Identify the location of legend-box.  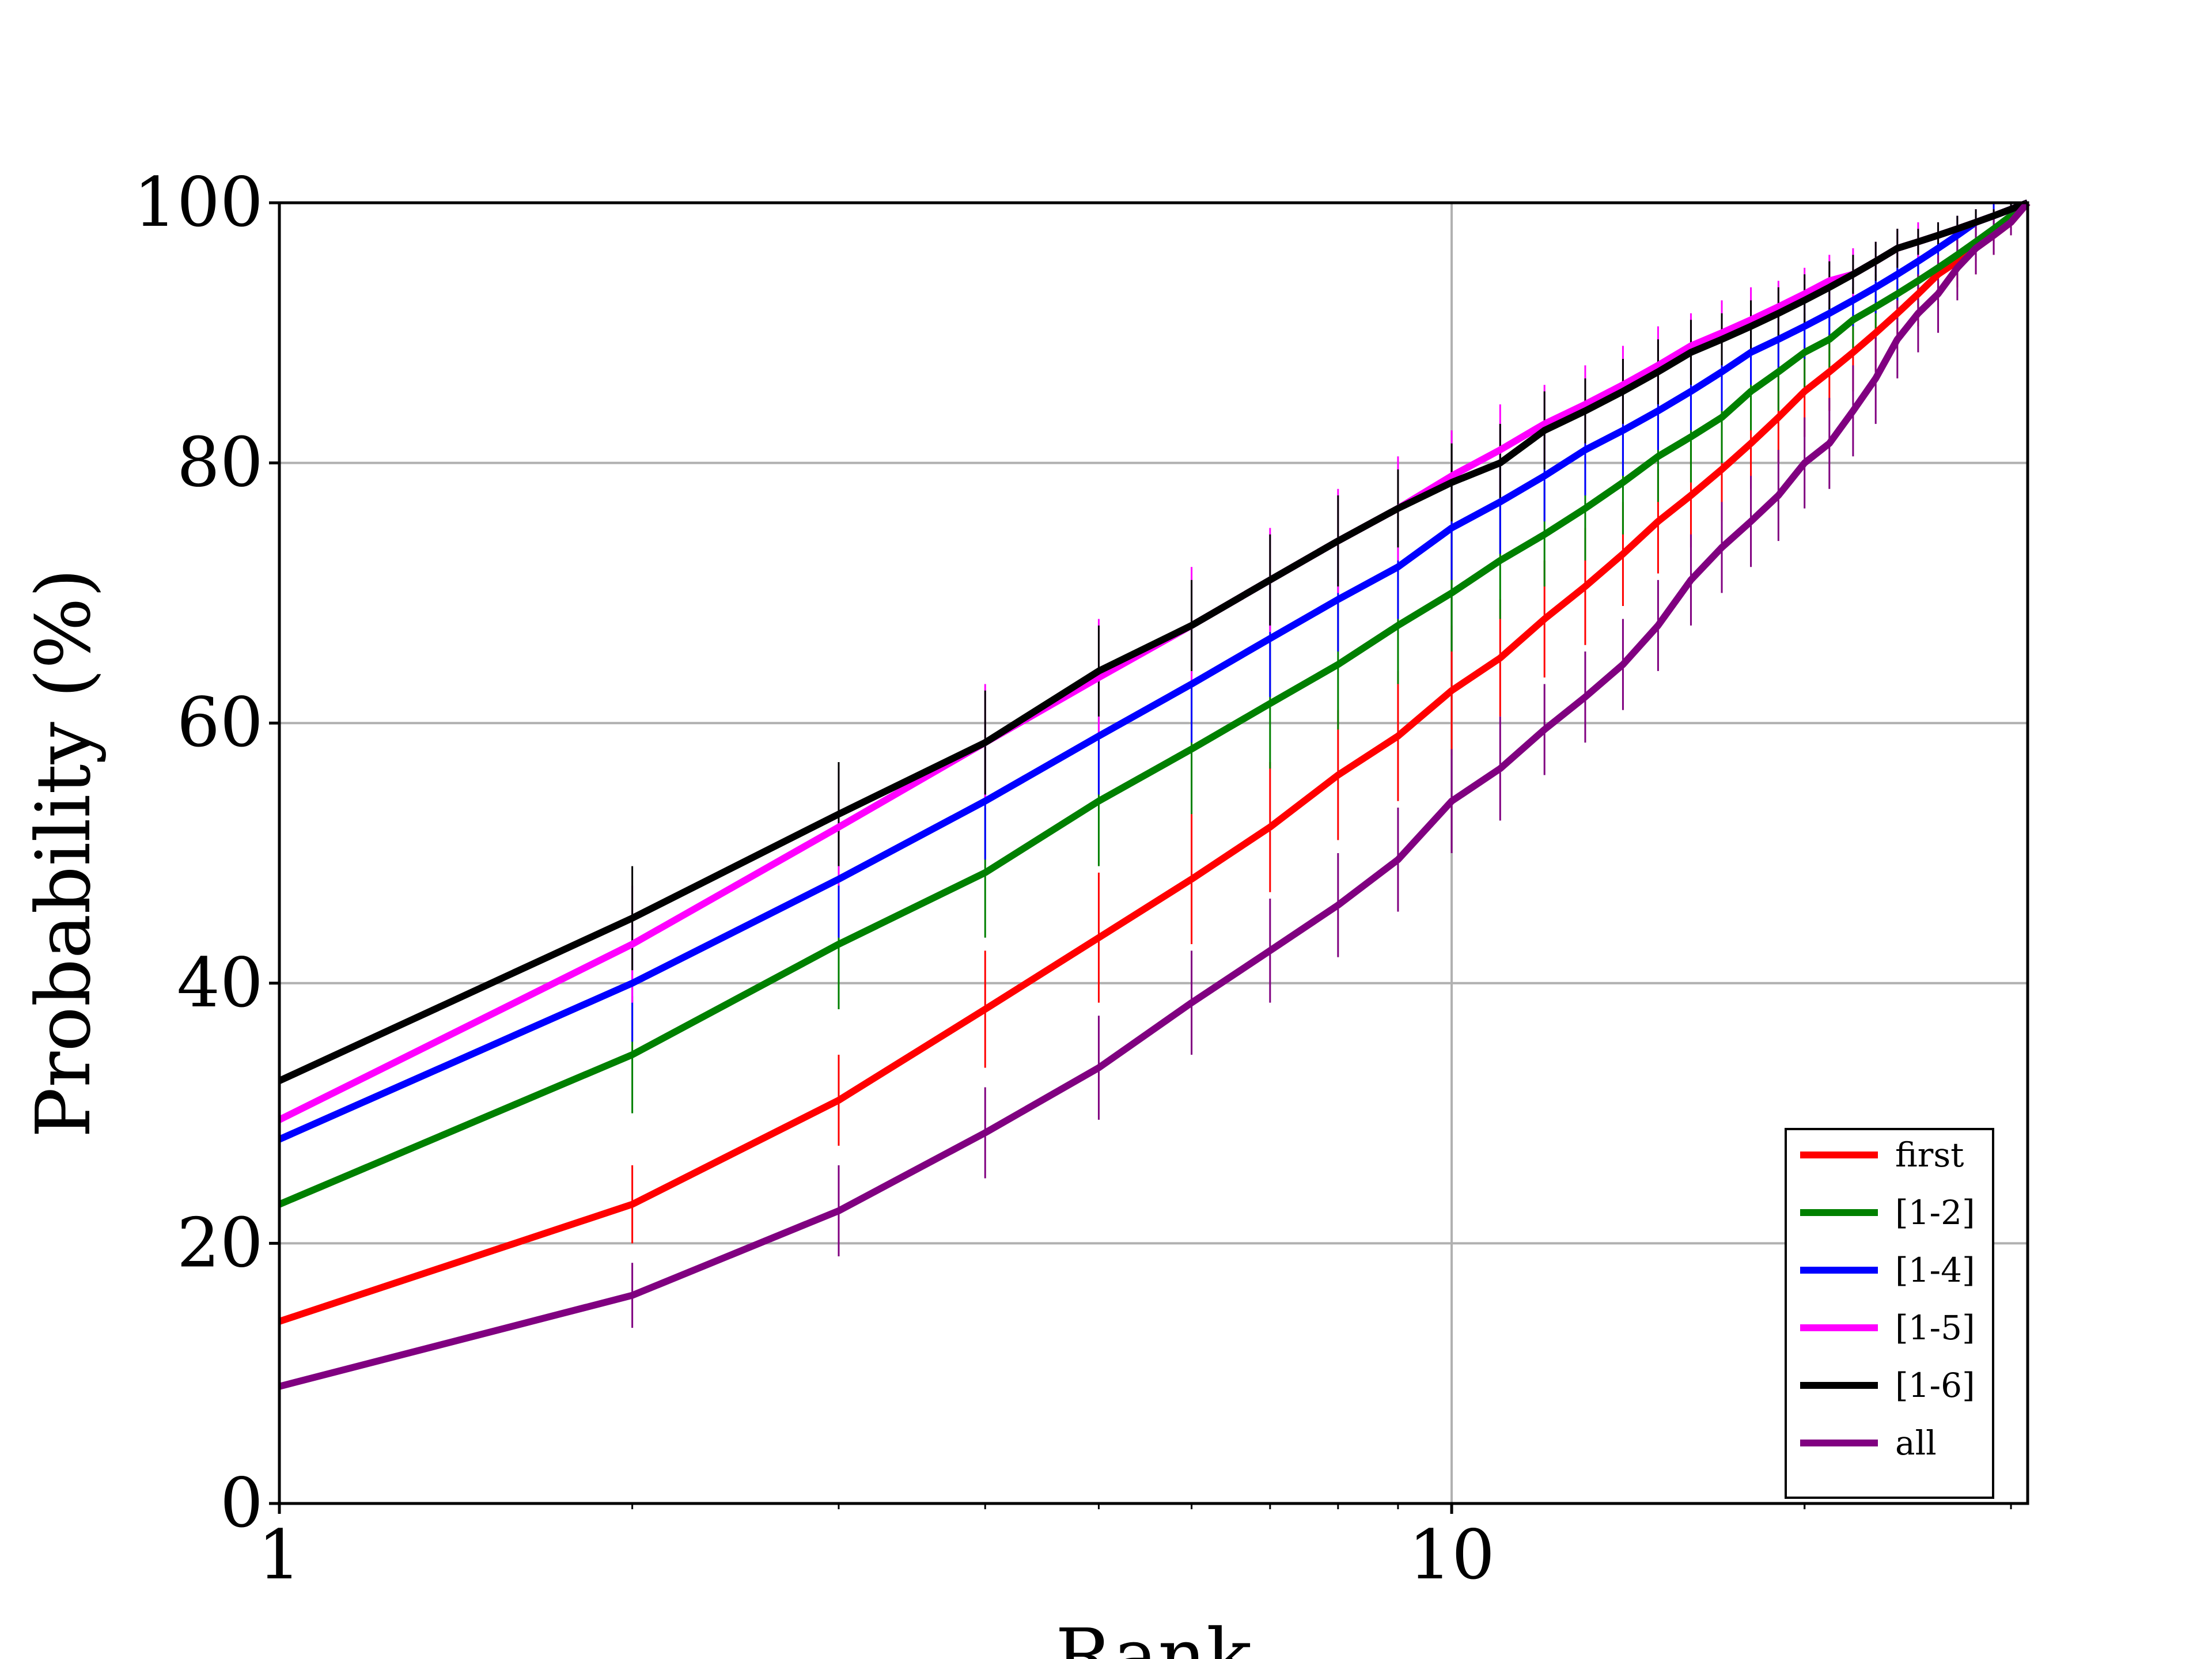
(1889, 1313).